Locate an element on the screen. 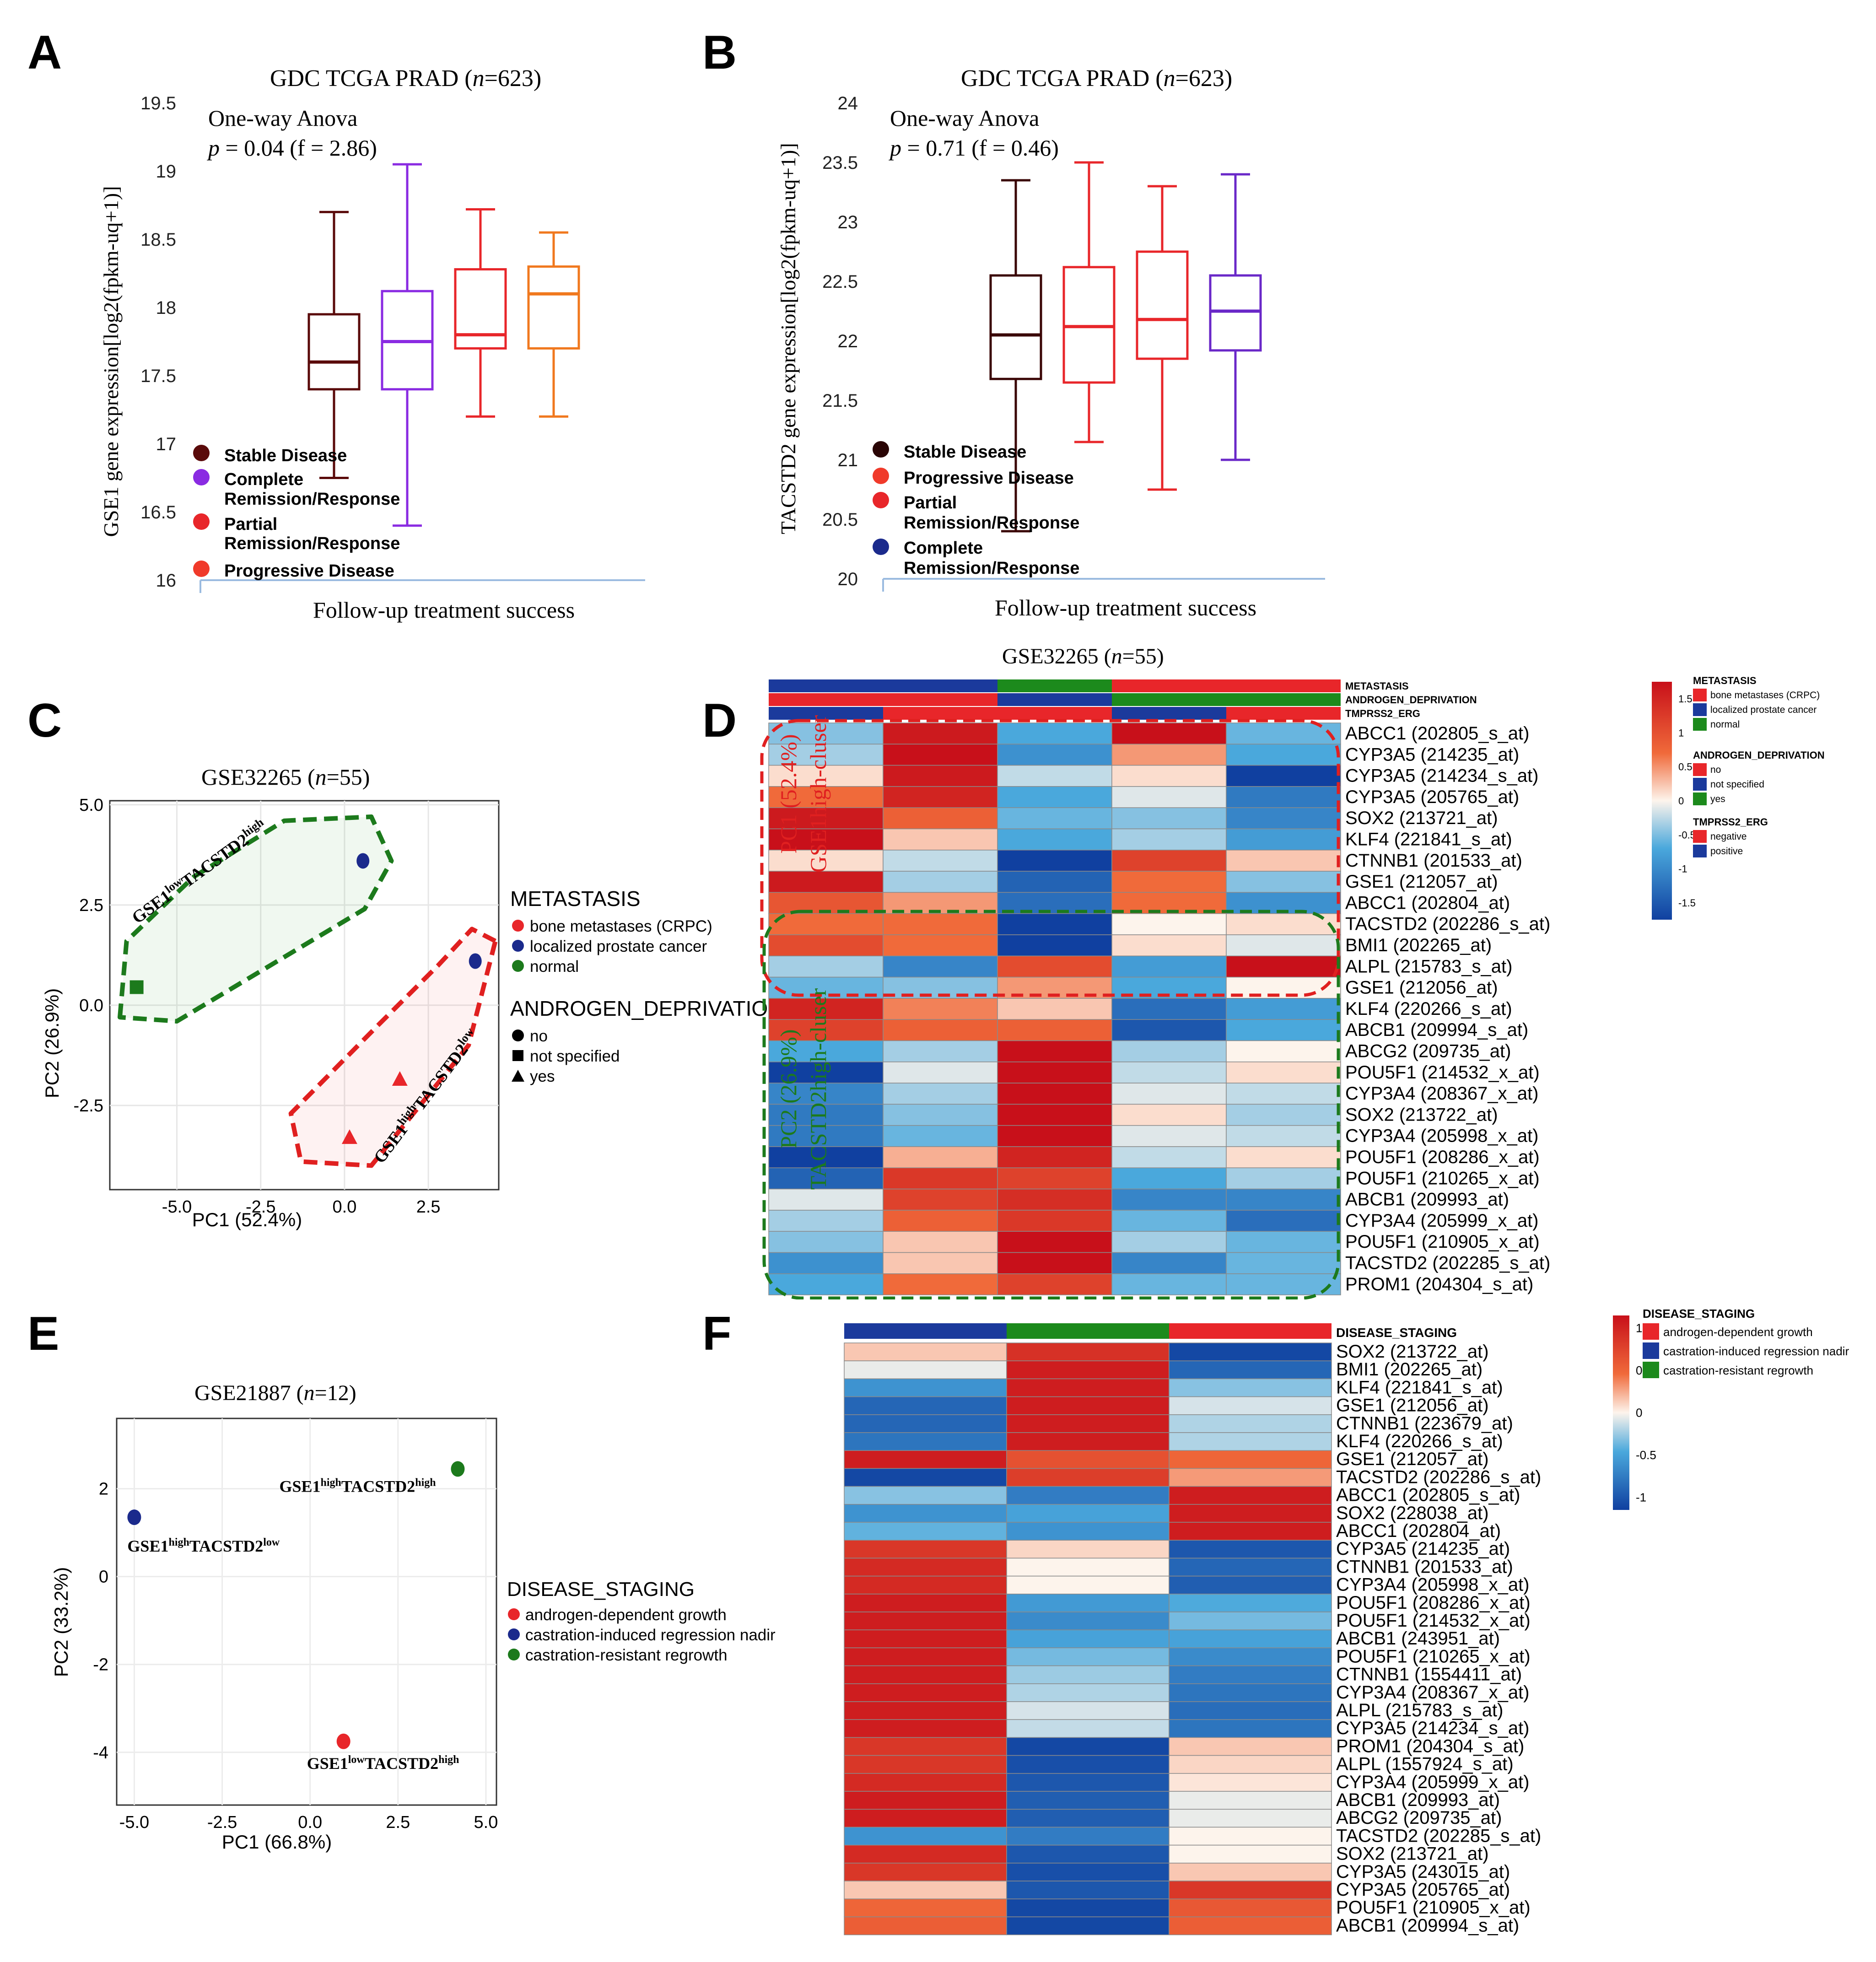 The image size is (1876, 1962). legend-label: yes is located at coordinates (543, 1076).